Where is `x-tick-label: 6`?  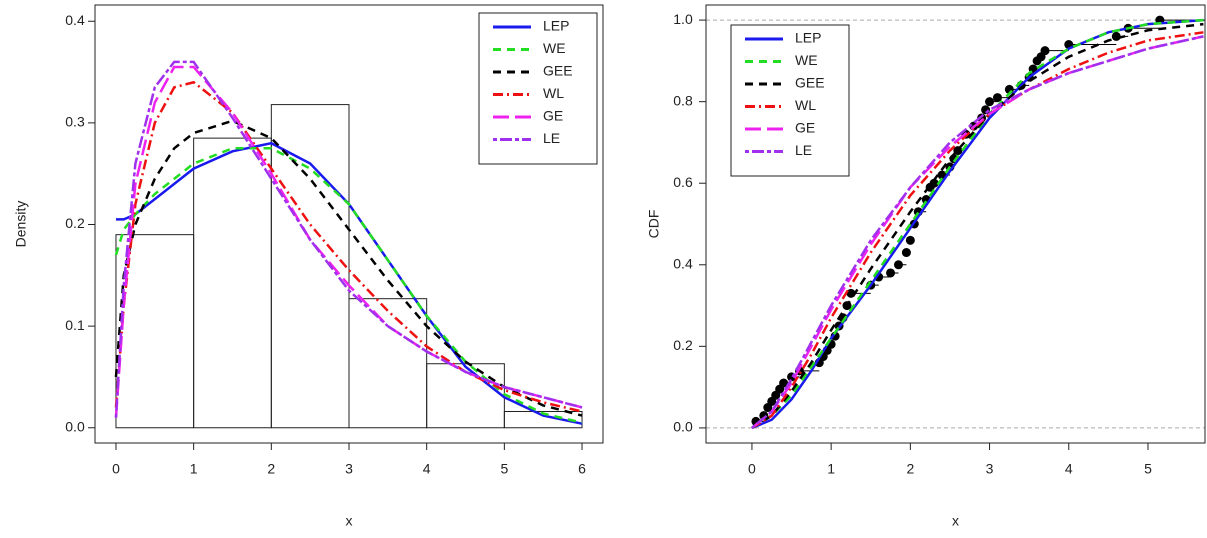
x-tick-label: 6 is located at coordinates (582, 469).